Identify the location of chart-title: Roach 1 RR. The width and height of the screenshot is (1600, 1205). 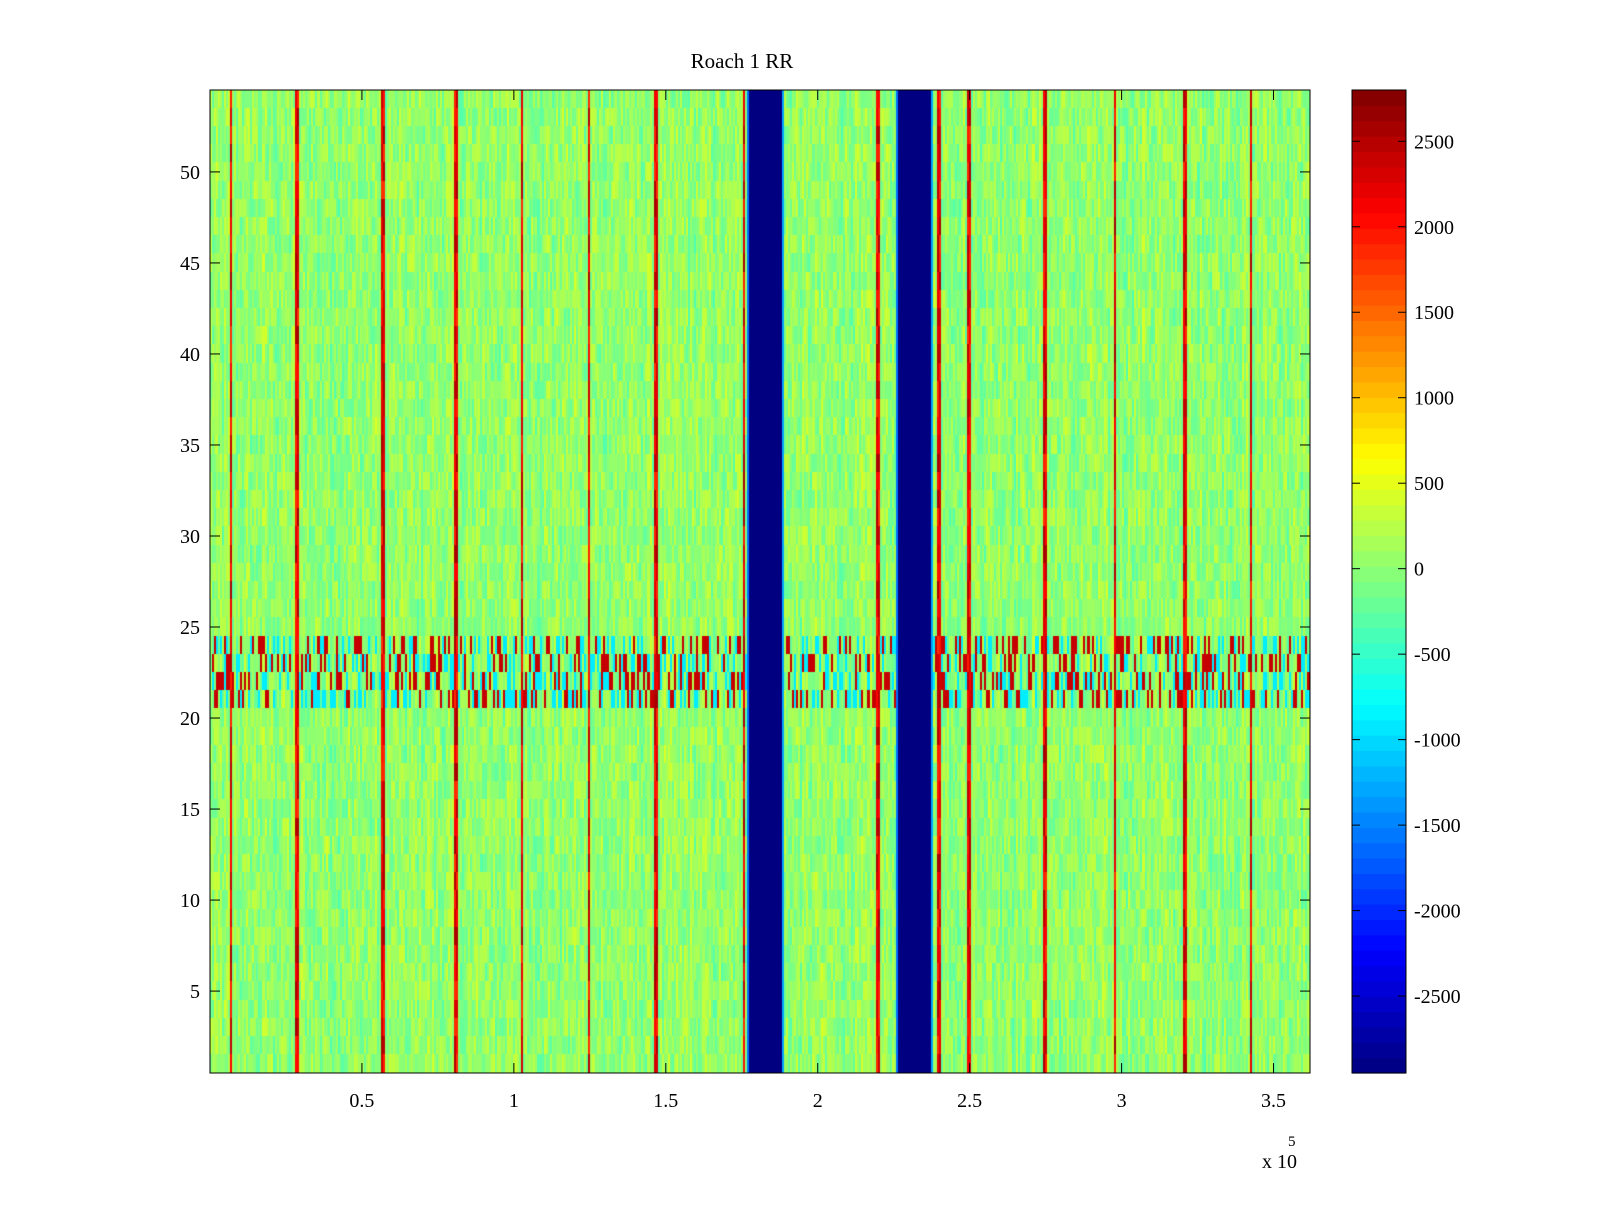
(742, 61).